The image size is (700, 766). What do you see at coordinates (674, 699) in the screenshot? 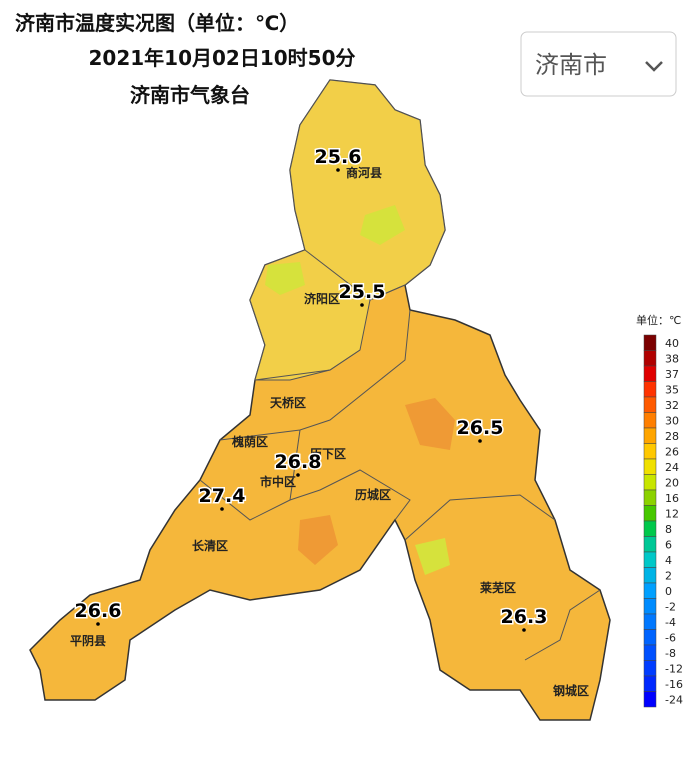
I see `legend-label: -24` at bounding box center [674, 699].